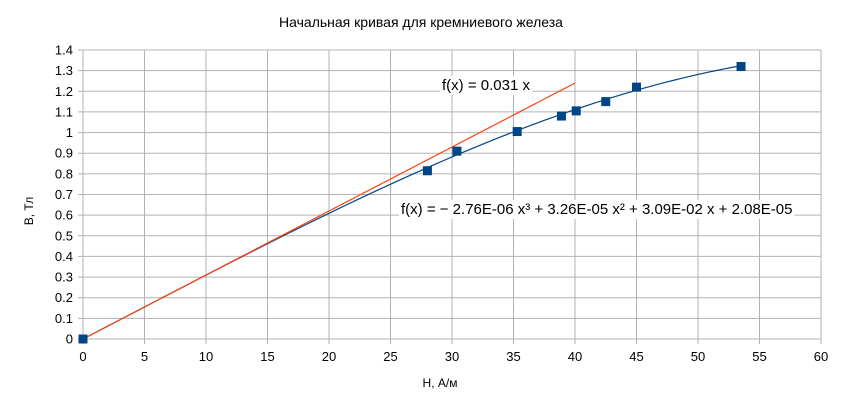 This screenshot has height=409, width=844. Describe the element at coordinates (64, 50) in the screenshot. I see `y-tick-label: 1.4` at that location.